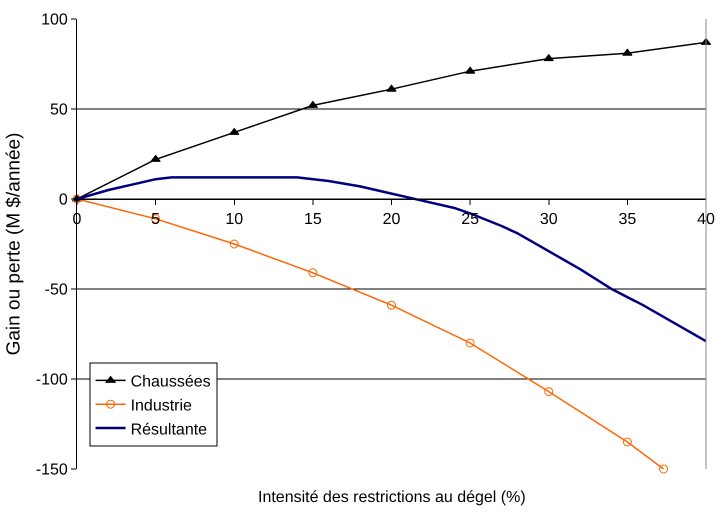  What do you see at coordinates (52, 380) in the screenshot?
I see `y-tick-label: -100` at bounding box center [52, 380].